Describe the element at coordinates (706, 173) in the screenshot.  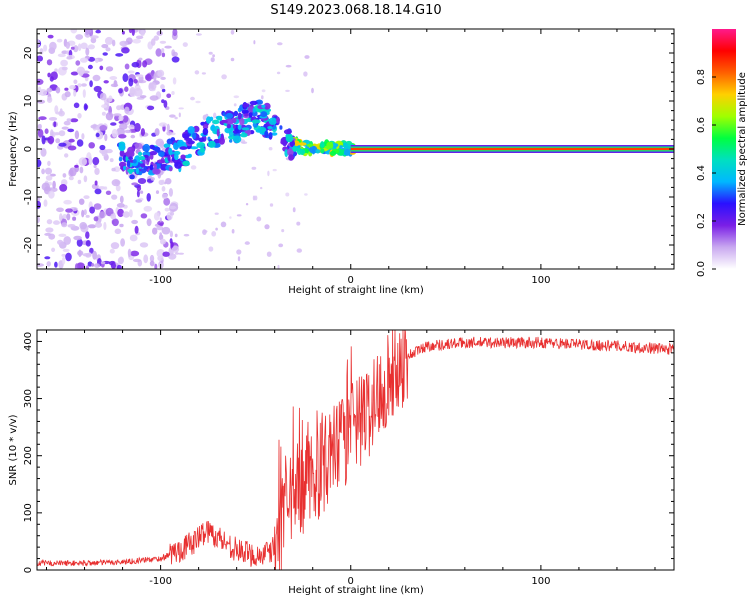
I see `colorbar-ticks: 0.0 0.2 0.4 0.6 0.8` at that location.